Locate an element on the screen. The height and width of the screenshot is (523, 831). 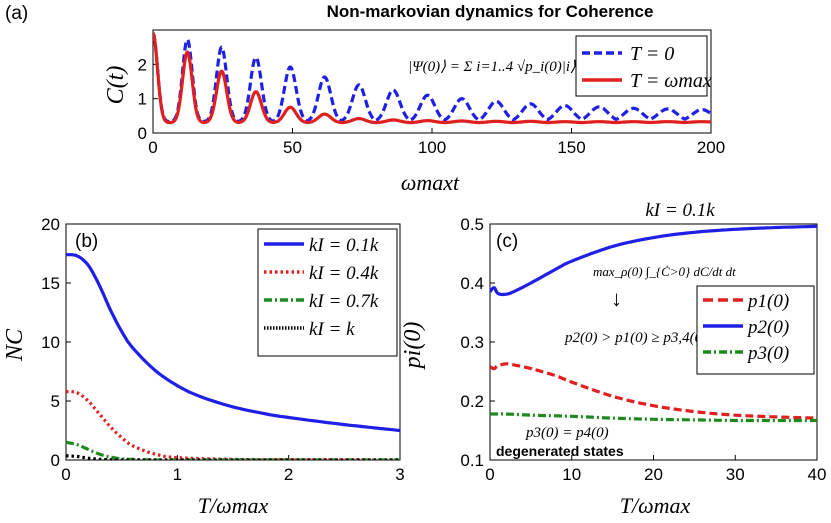
legend-a-label-1: T = ωmax is located at coordinates (671, 81).